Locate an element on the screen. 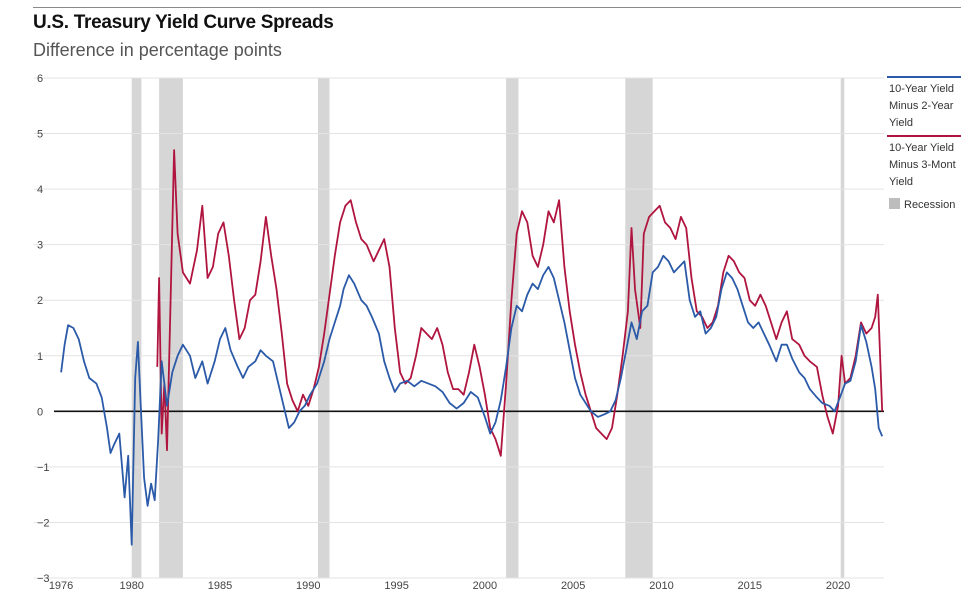 The height and width of the screenshot is (600, 961). y-tick-label: 6 is located at coordinates (40, 79).